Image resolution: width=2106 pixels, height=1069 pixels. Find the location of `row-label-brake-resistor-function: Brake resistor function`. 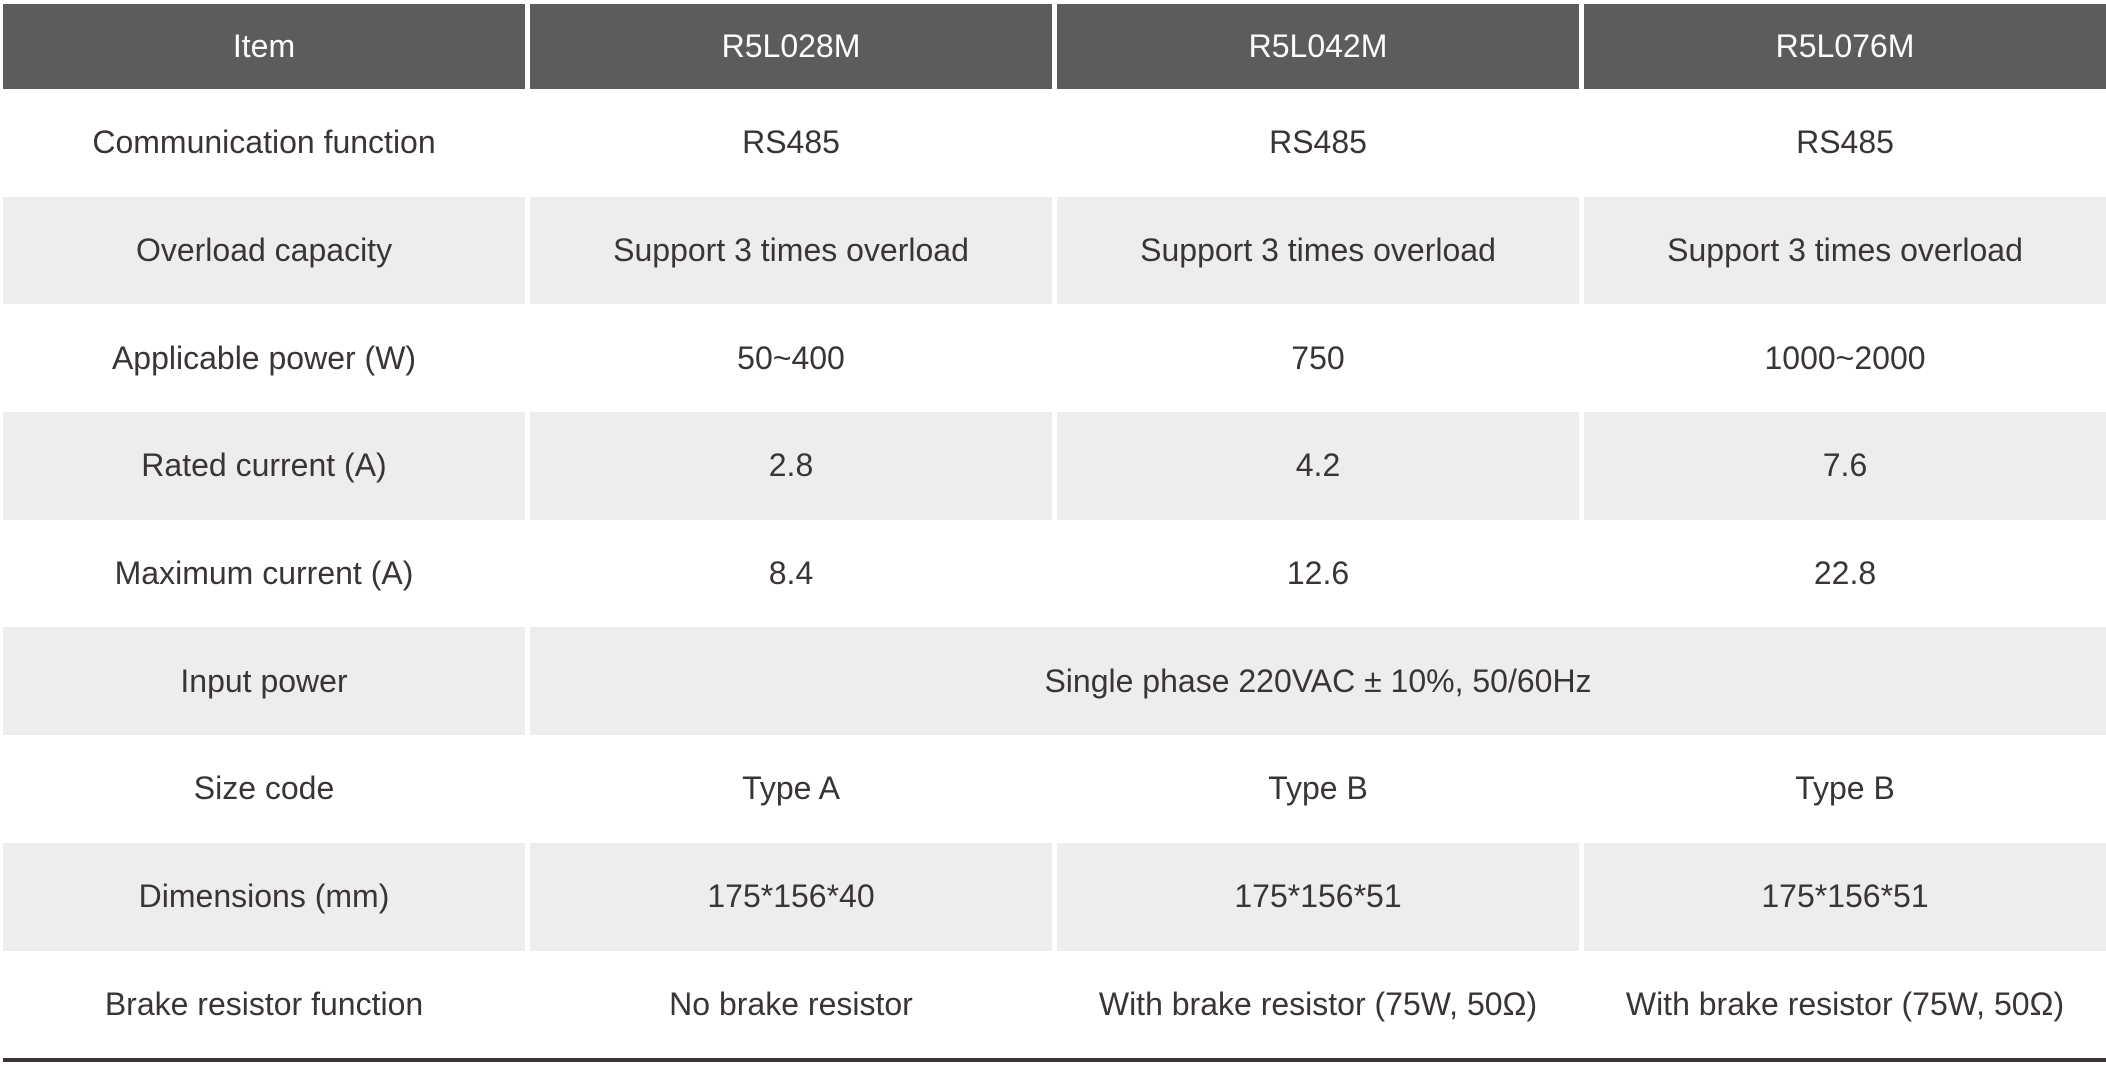

row-label-brake-resistor-function: Brake resistor function is located at coordinates (264, 1004).